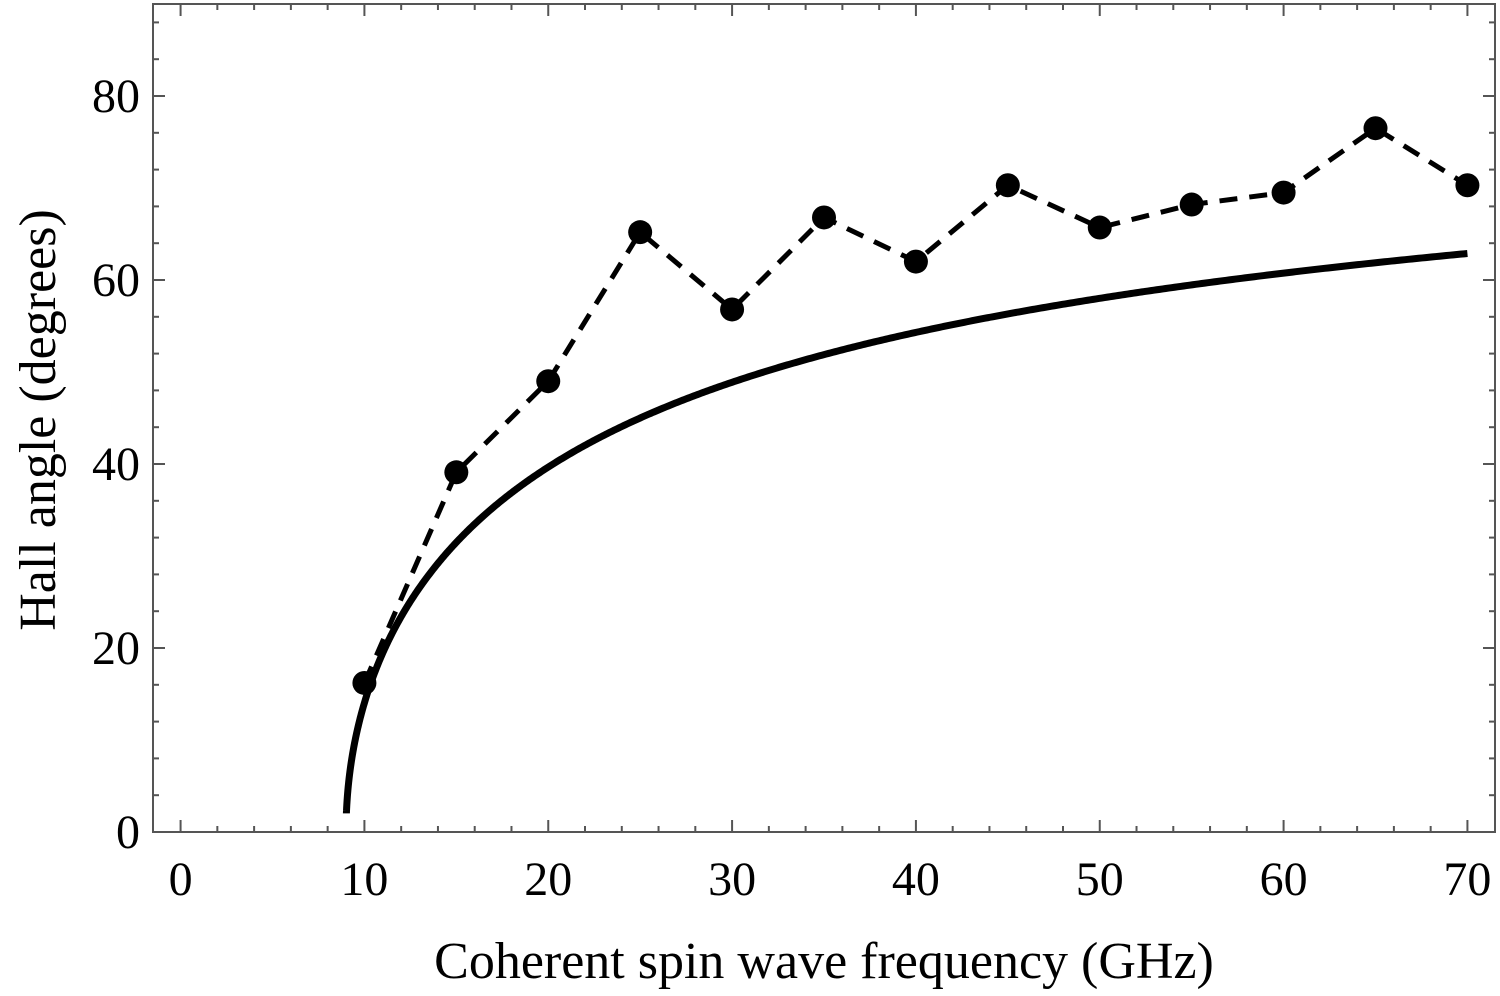  Describe the element at coordinates (38, 420) in the screenshot. I see `y-axis-title: Hall angle (degrees)` at that location.